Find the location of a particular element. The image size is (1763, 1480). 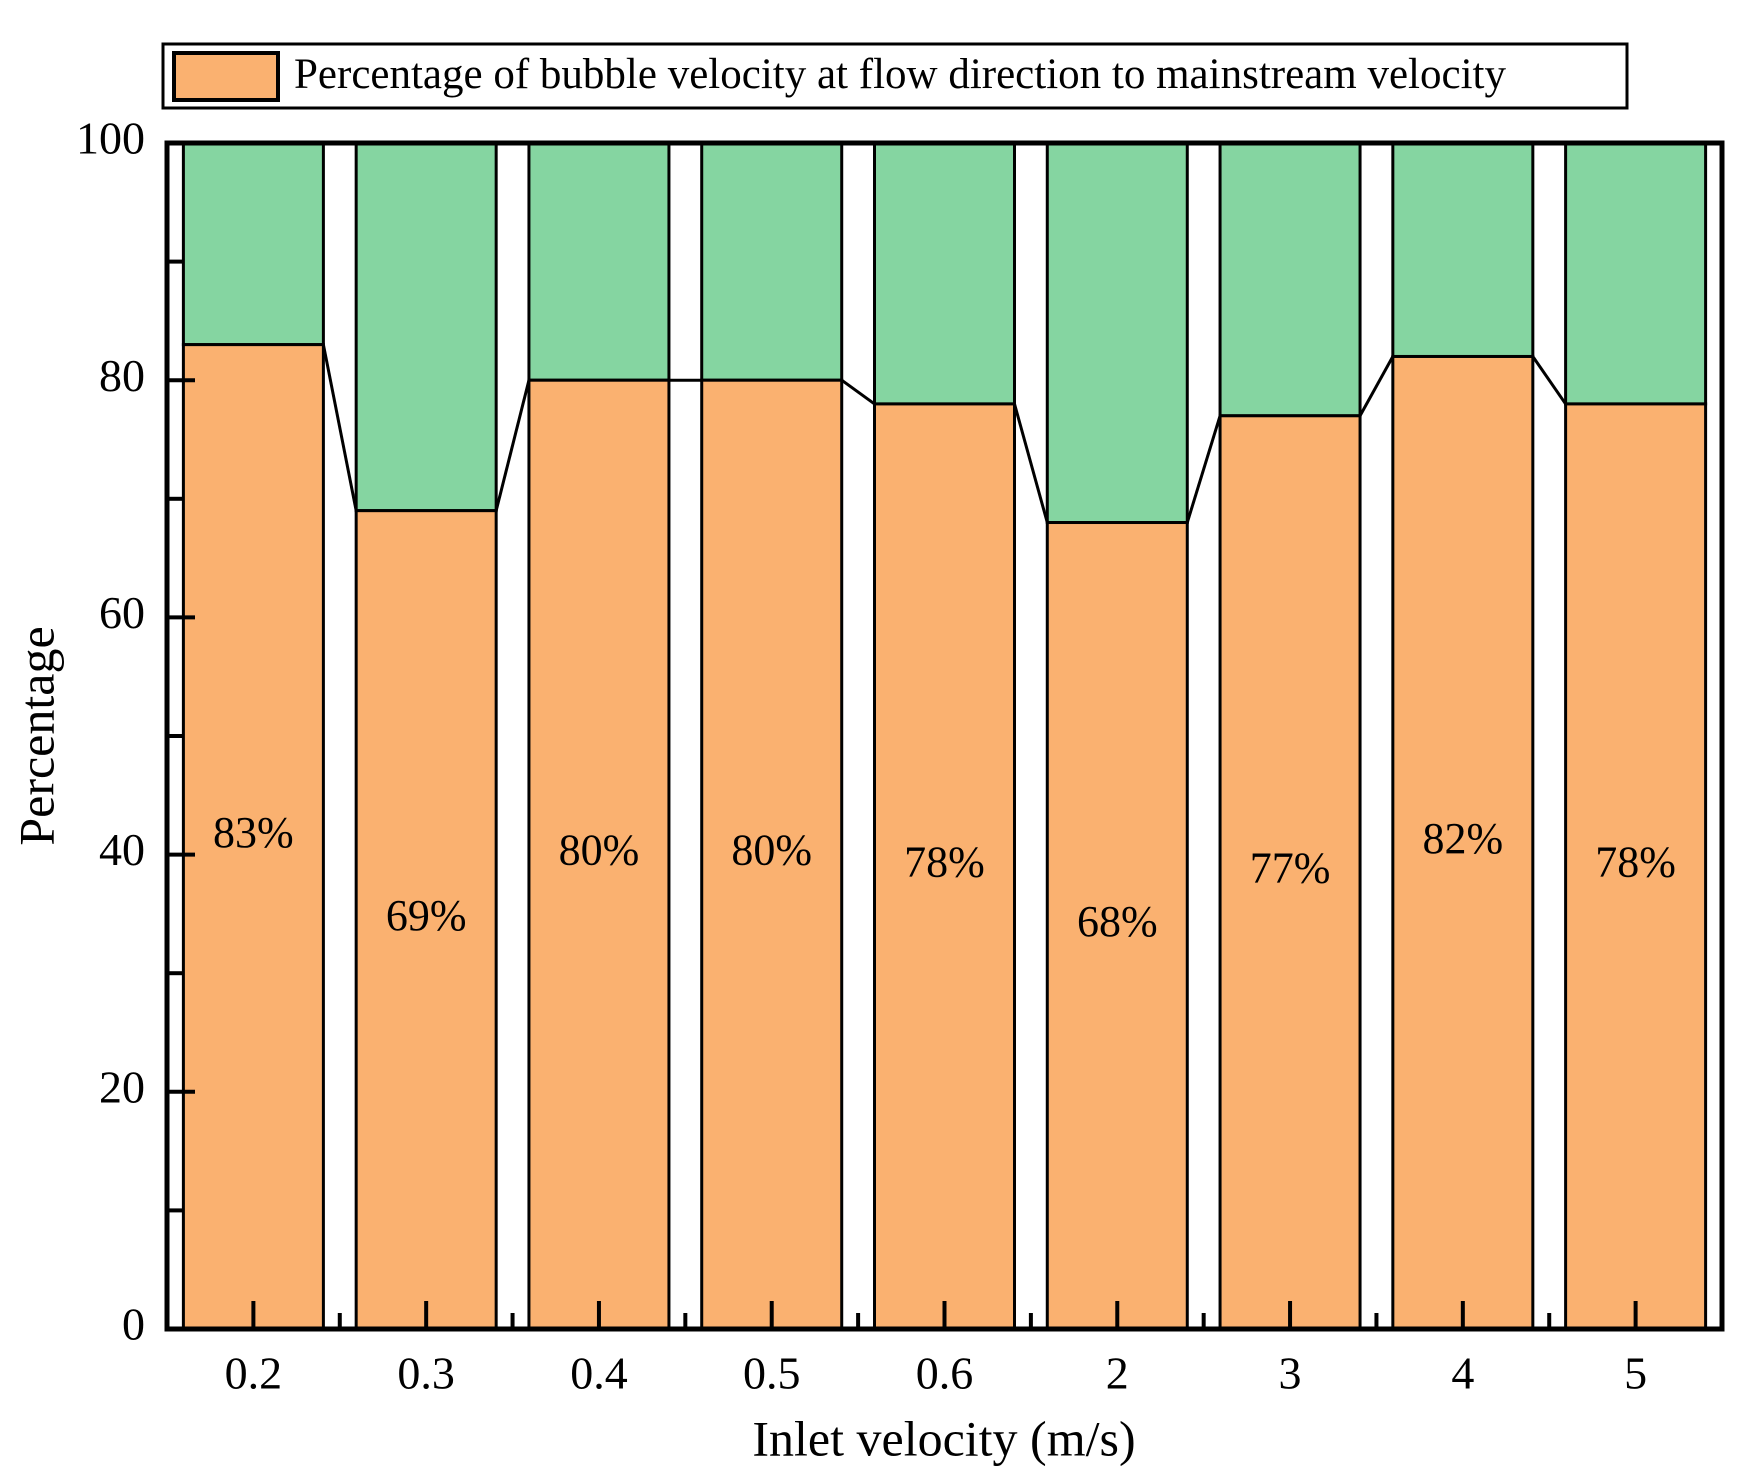

bar-value-label: 82% is located at coordinates (1463, 838).